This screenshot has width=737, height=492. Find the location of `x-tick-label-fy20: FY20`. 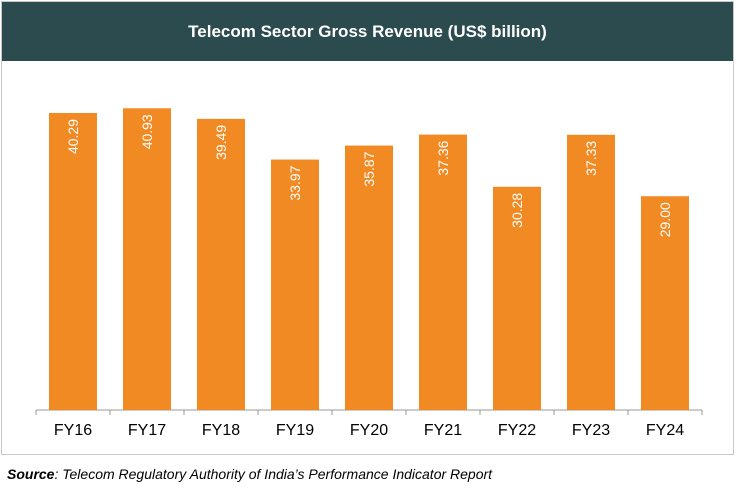

x-tick-label-fy20: FY20 is located at coordinates (369, 430).